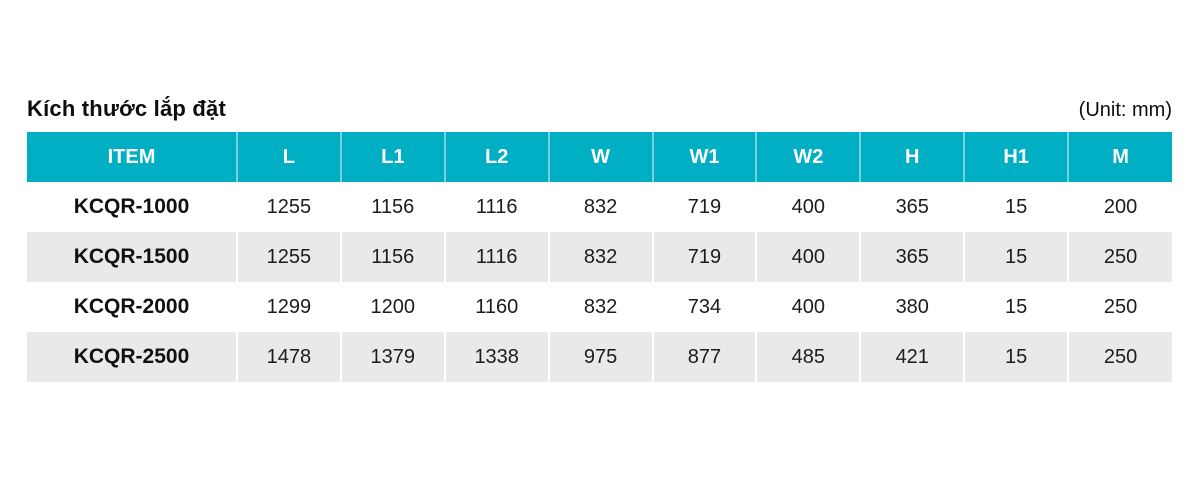 The height and width of the screenshot is (481, 1201). What do you see at coordinates (132, 157) in the screenshot?
I see `header-cell-item: ITEM` at bounding box center [132, 157].